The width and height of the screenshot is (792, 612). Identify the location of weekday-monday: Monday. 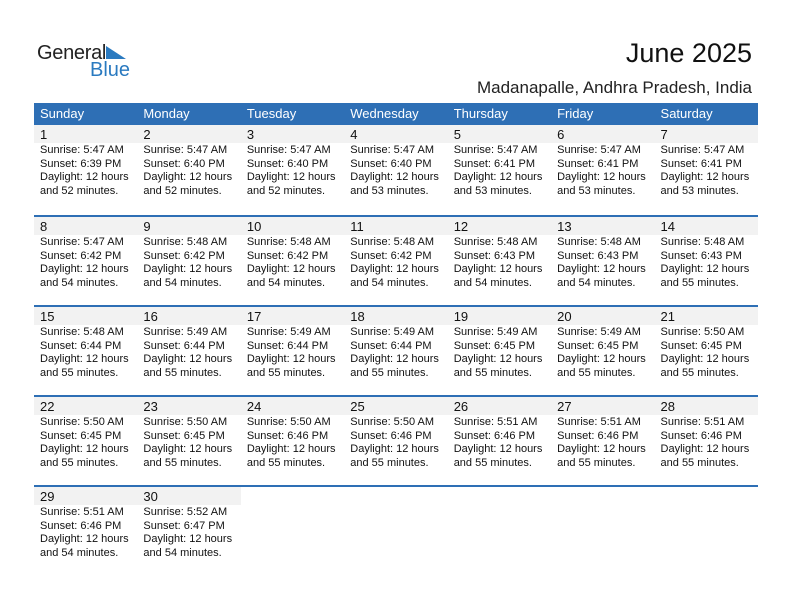
(166, 113).